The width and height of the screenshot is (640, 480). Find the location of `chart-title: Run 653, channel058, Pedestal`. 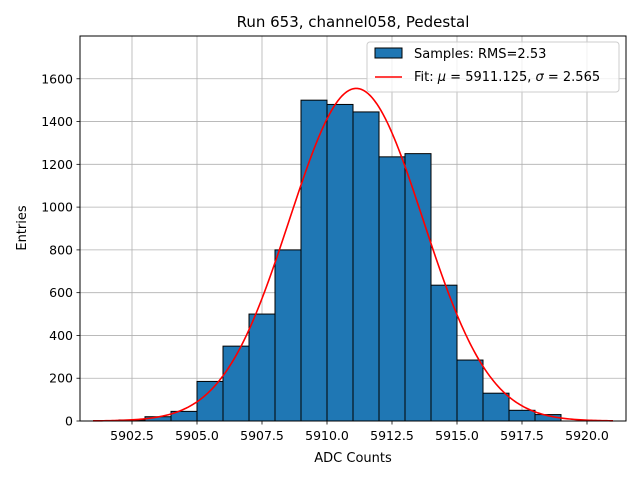

chart-title: Run 653, channel058, Pedestal is located at coordinates (353, 22).